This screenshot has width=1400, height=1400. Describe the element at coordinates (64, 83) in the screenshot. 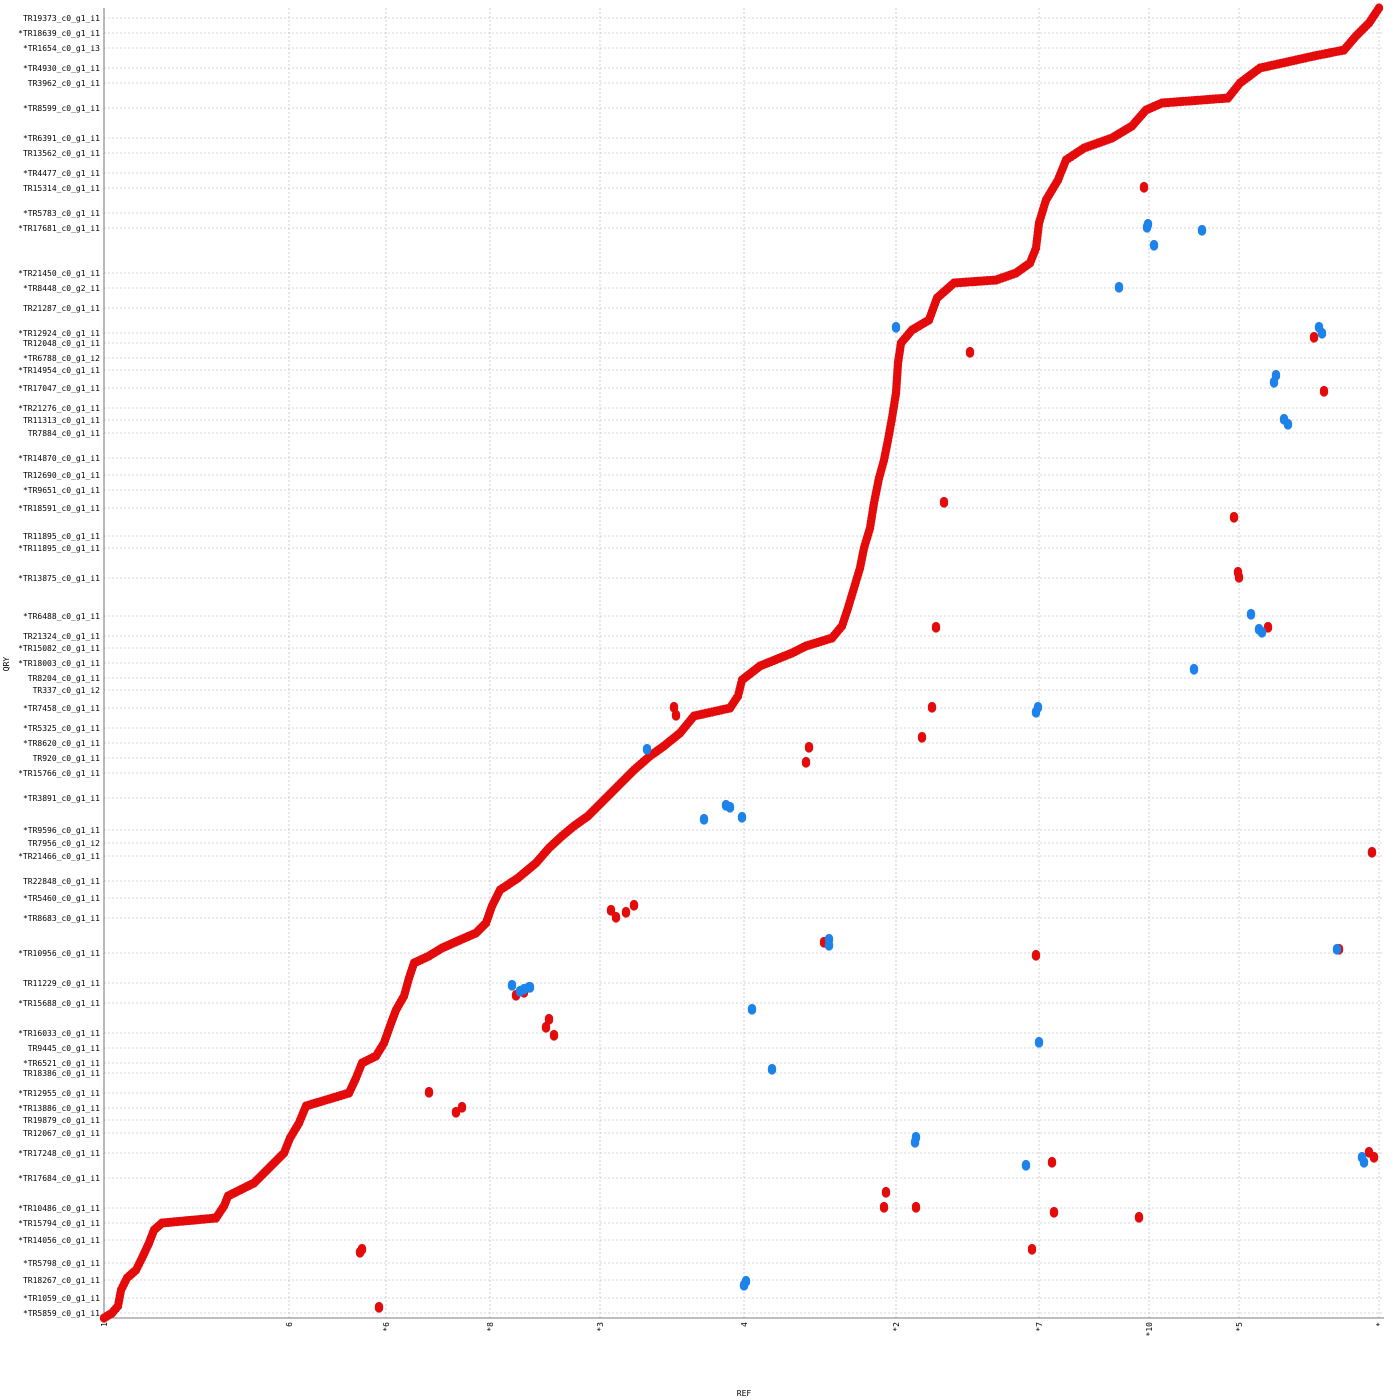

I see `y-tick-label: TR3962_c0_g1_i1` at that location.